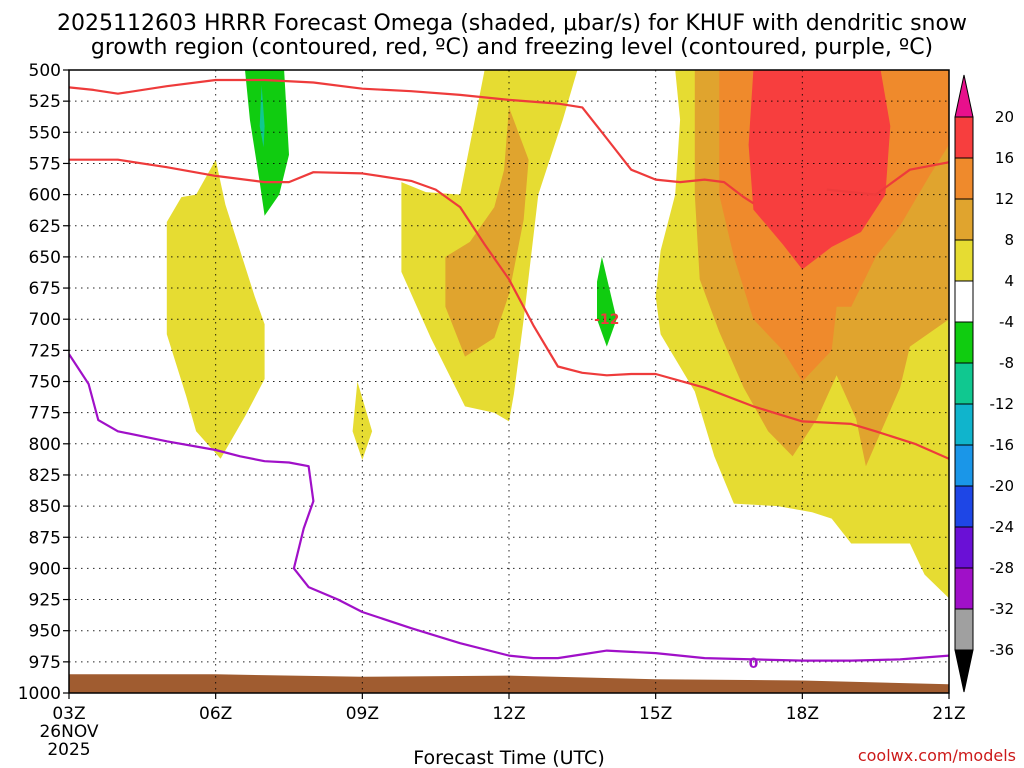 This screenshot has width=1024, height=768. What do you see at coordinates (45, 632) in the screenshot?
I see `y-tick-label-950: 950` at bounding box center [45, 632].